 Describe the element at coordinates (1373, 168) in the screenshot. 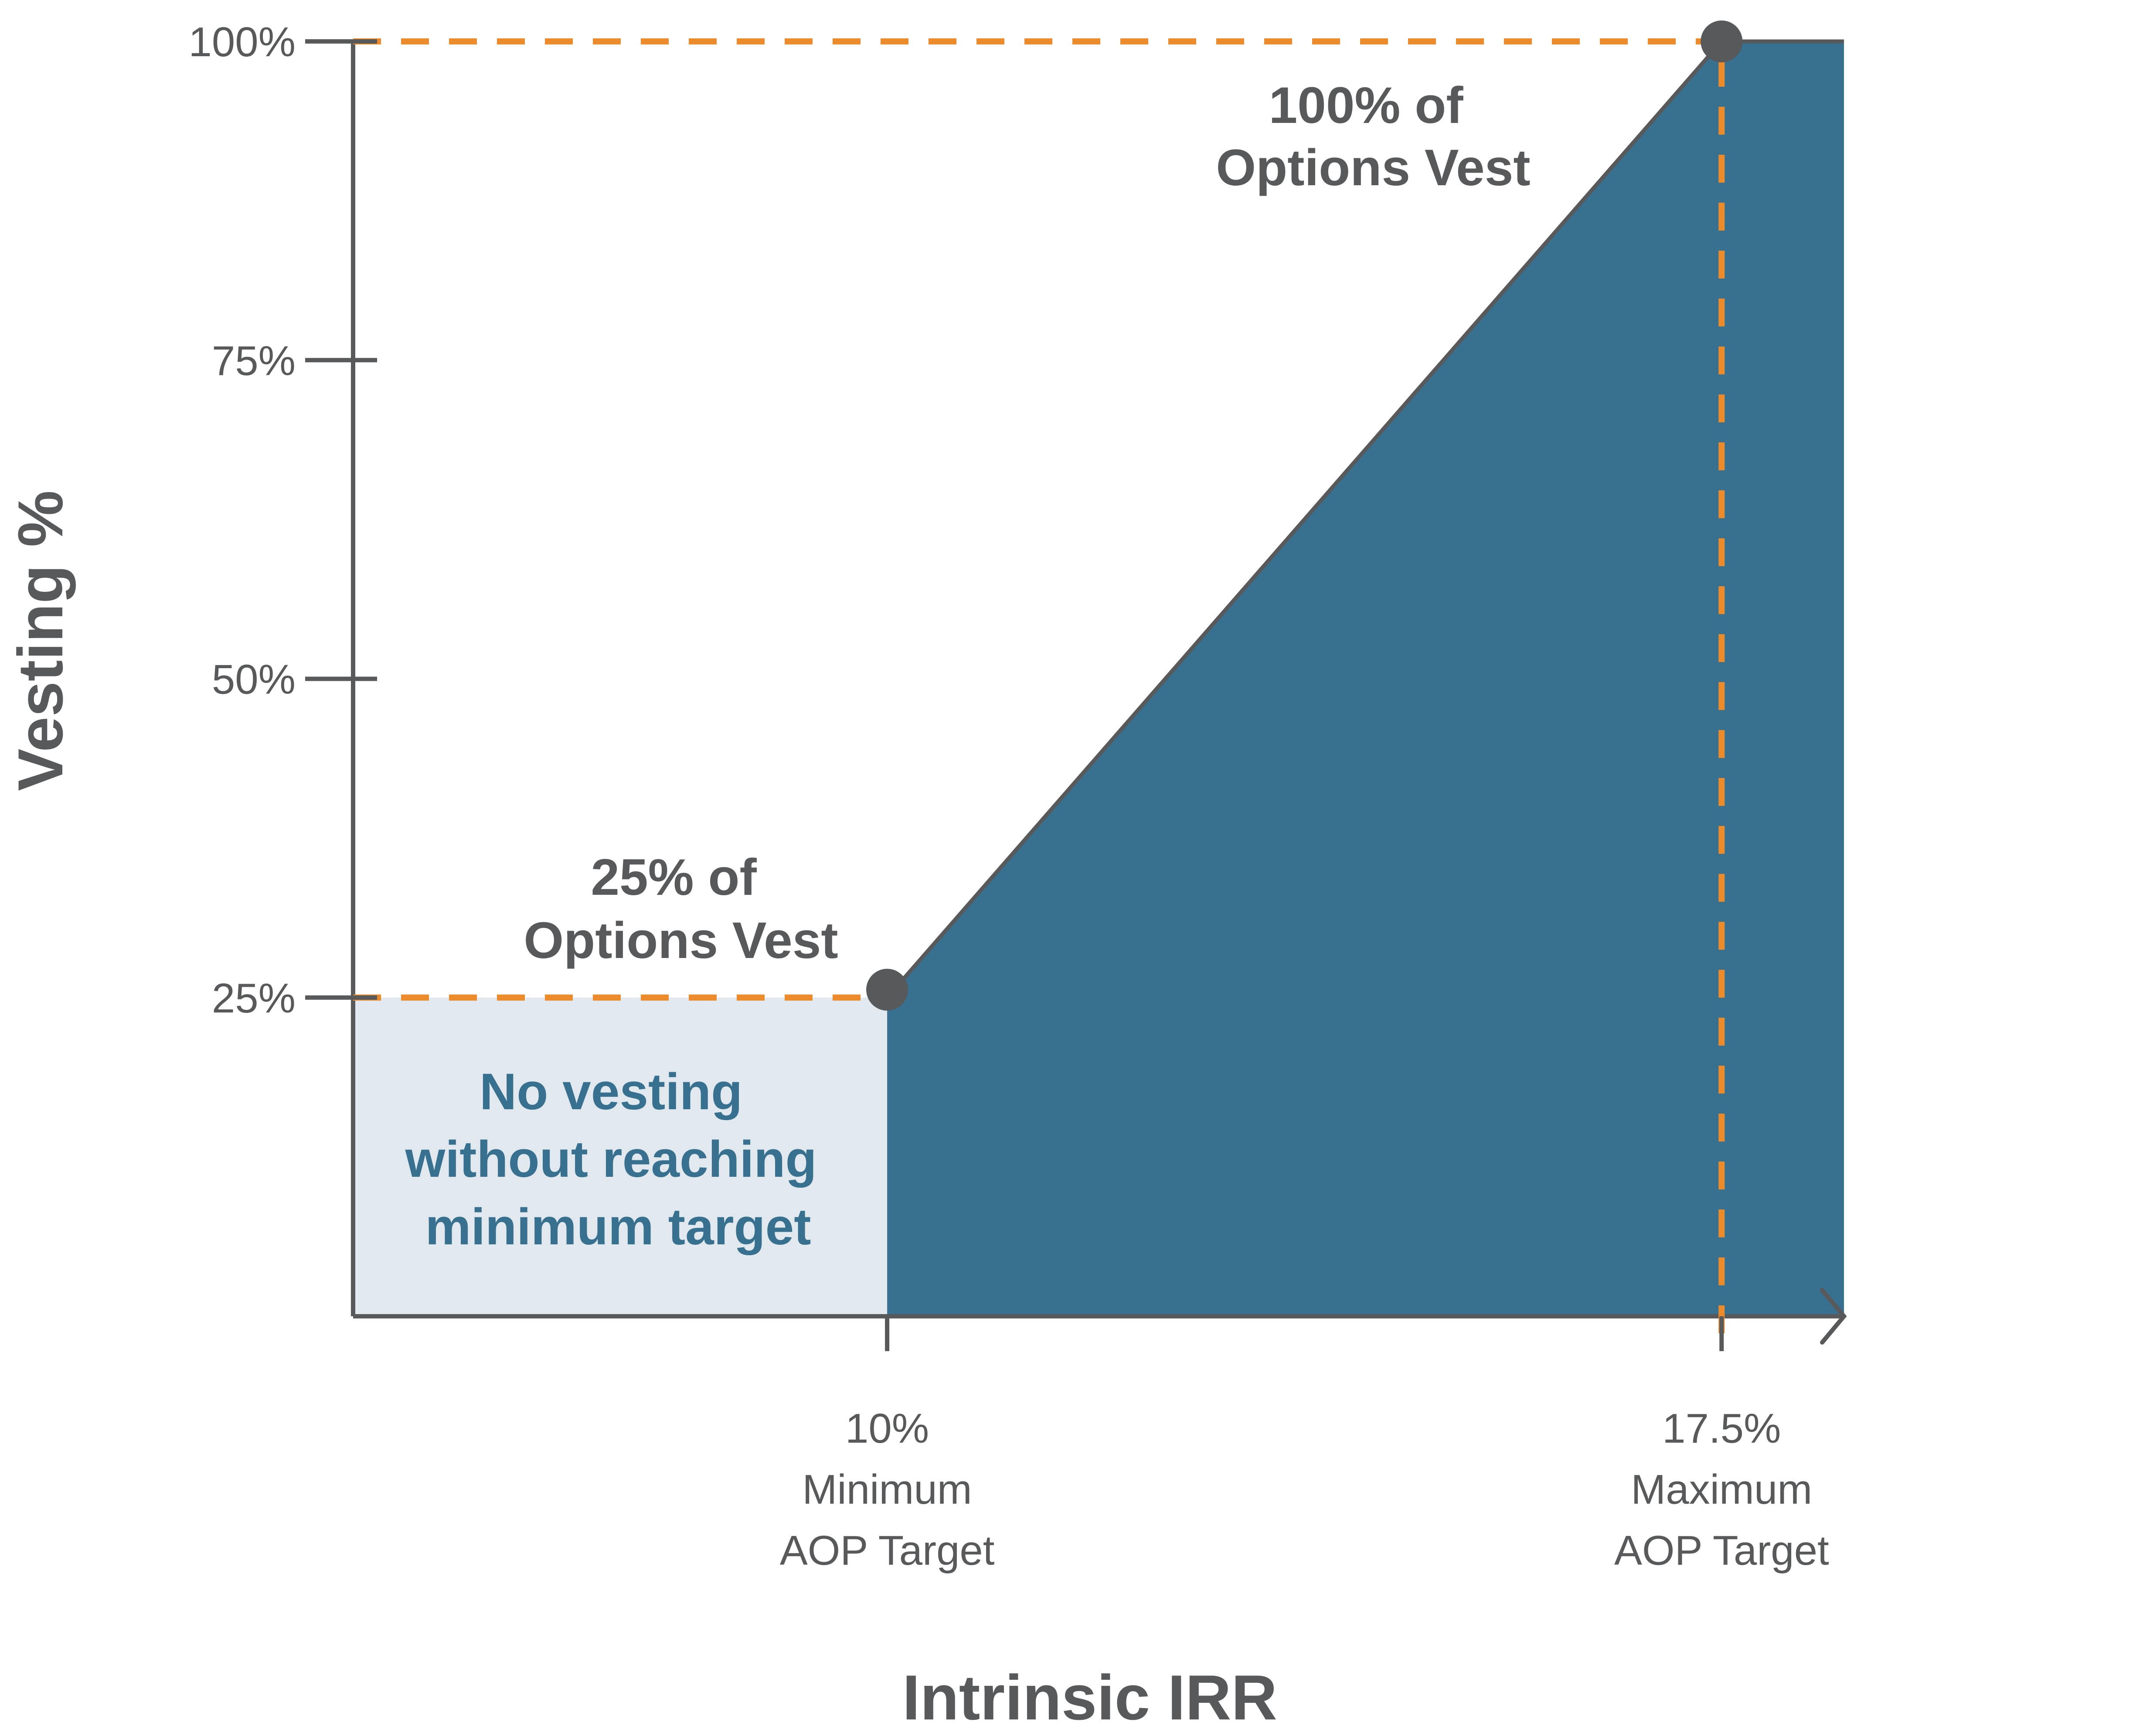

I see `max-callout-line-2: Options Vest` at that location.